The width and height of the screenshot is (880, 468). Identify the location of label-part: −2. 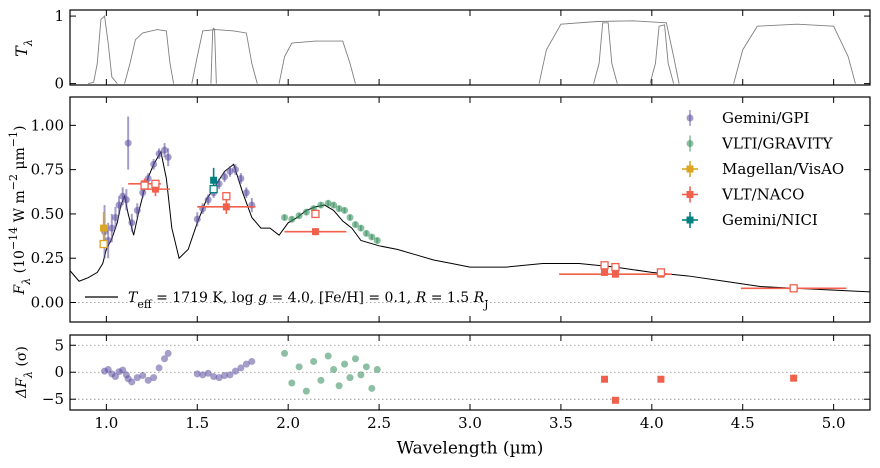
(13, 182).